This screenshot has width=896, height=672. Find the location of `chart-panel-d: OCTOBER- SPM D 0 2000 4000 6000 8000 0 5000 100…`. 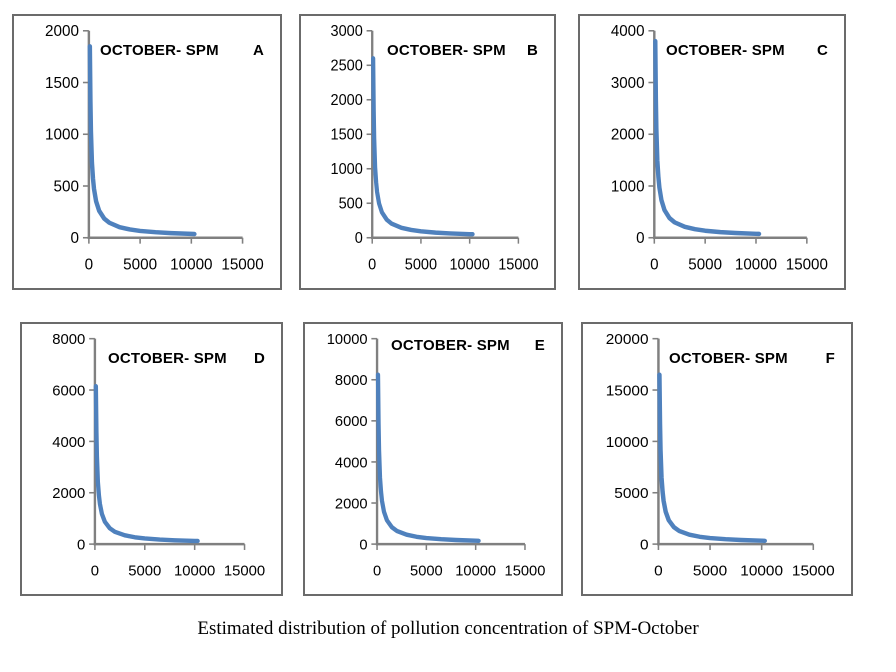

chart-panel-d: OCTOBER- SPM D 0 2000 4000 6000 8000 0 5000 100… is located at coordinates (151, 459).